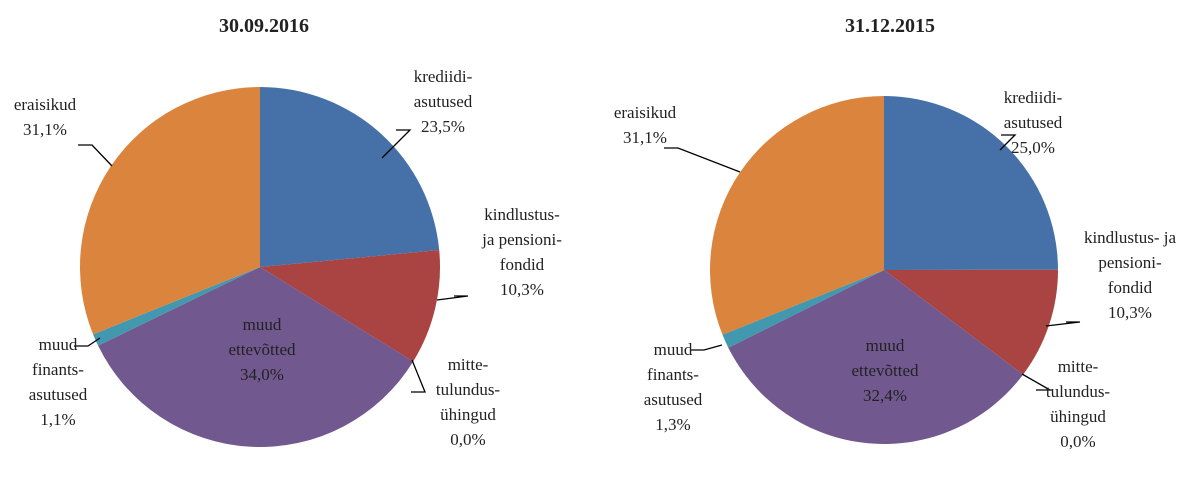 The width and height of the screenshot is (1195, 479). Describe the element at coordinates (58, 382) in the screenshot. I see `slice-label: muud finants-asutused 1,1%` at that location.